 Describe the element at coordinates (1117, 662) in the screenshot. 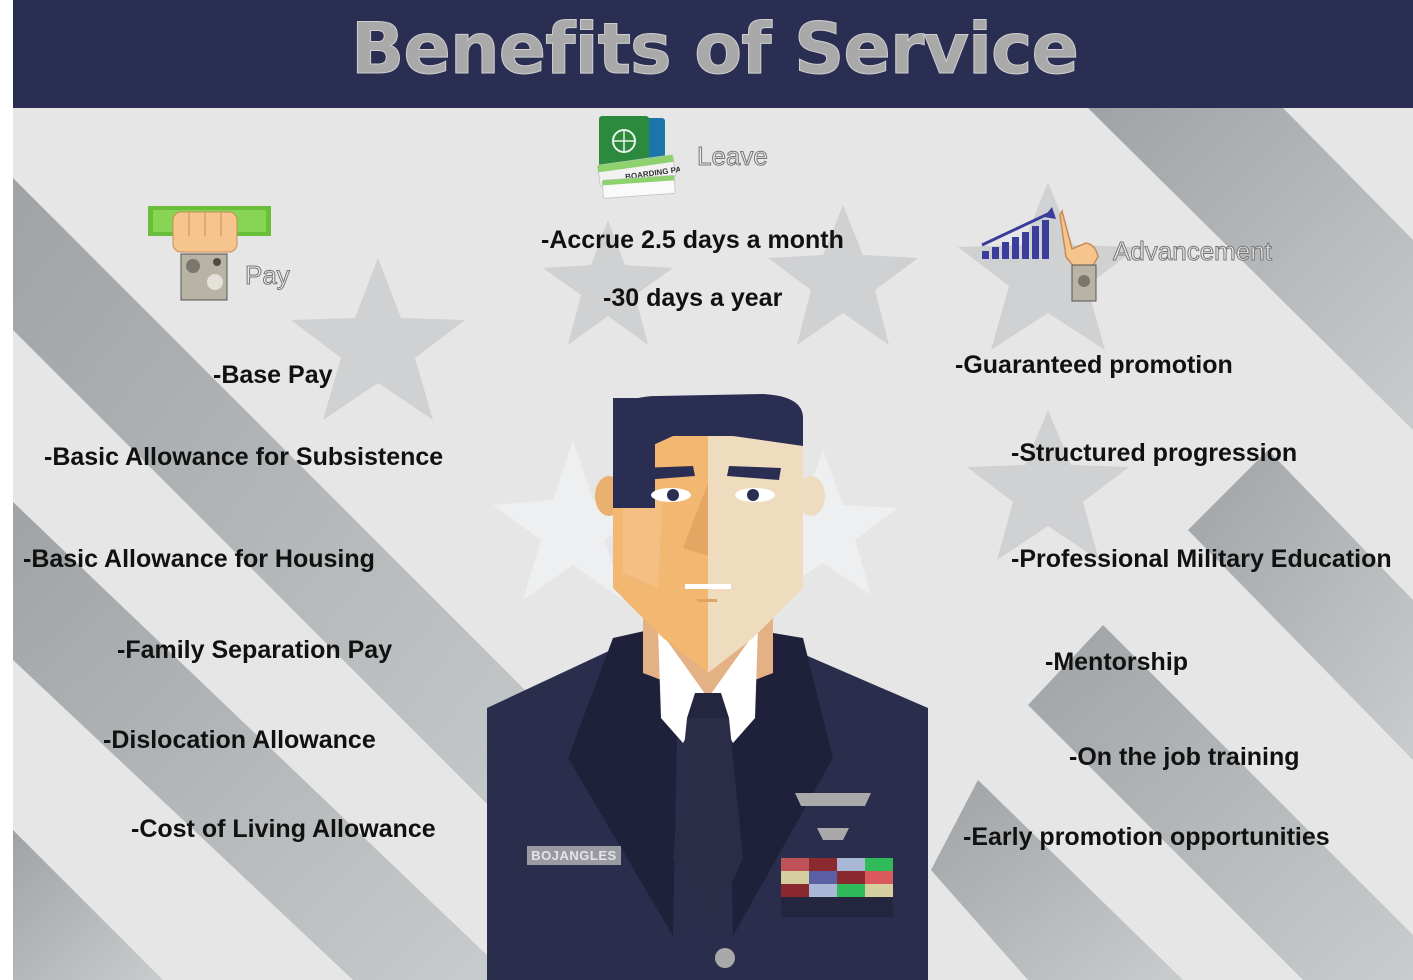

I see `advancement-item: -Mentorship` at that location.